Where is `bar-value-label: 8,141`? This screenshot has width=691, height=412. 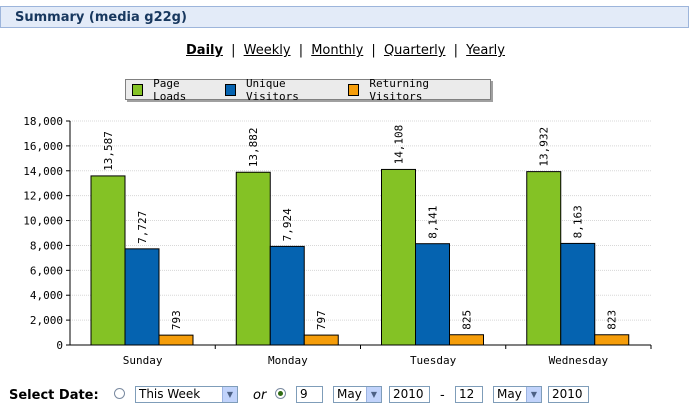
bar-value-label: 8,141 is located at coordinates (433, 222).